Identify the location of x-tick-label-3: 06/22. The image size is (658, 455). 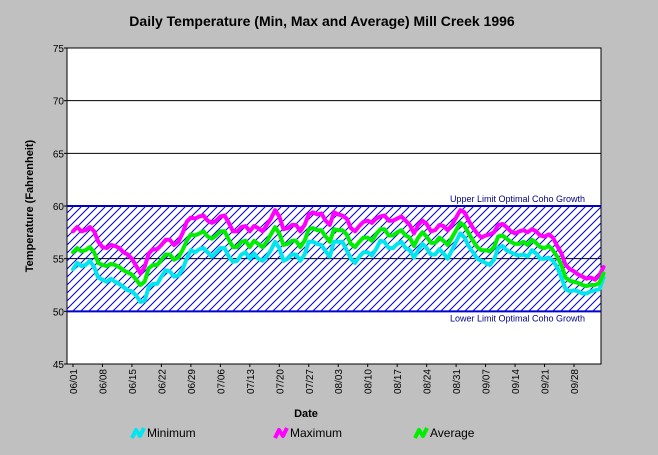
(162, 381).